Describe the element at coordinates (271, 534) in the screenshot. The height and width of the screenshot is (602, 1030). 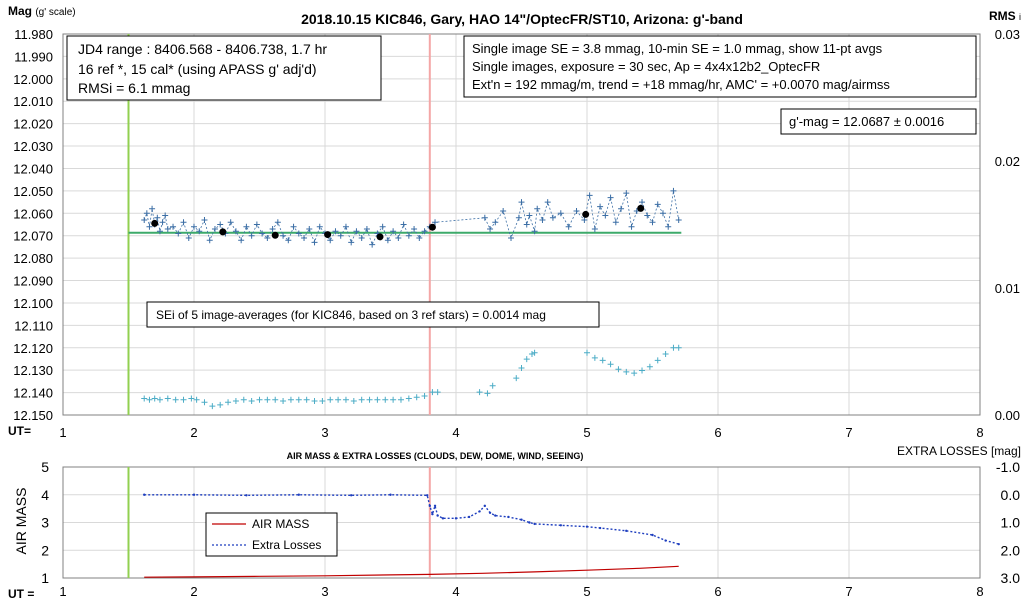
I see `legend: AIR MASS Extra Losses` at that location.